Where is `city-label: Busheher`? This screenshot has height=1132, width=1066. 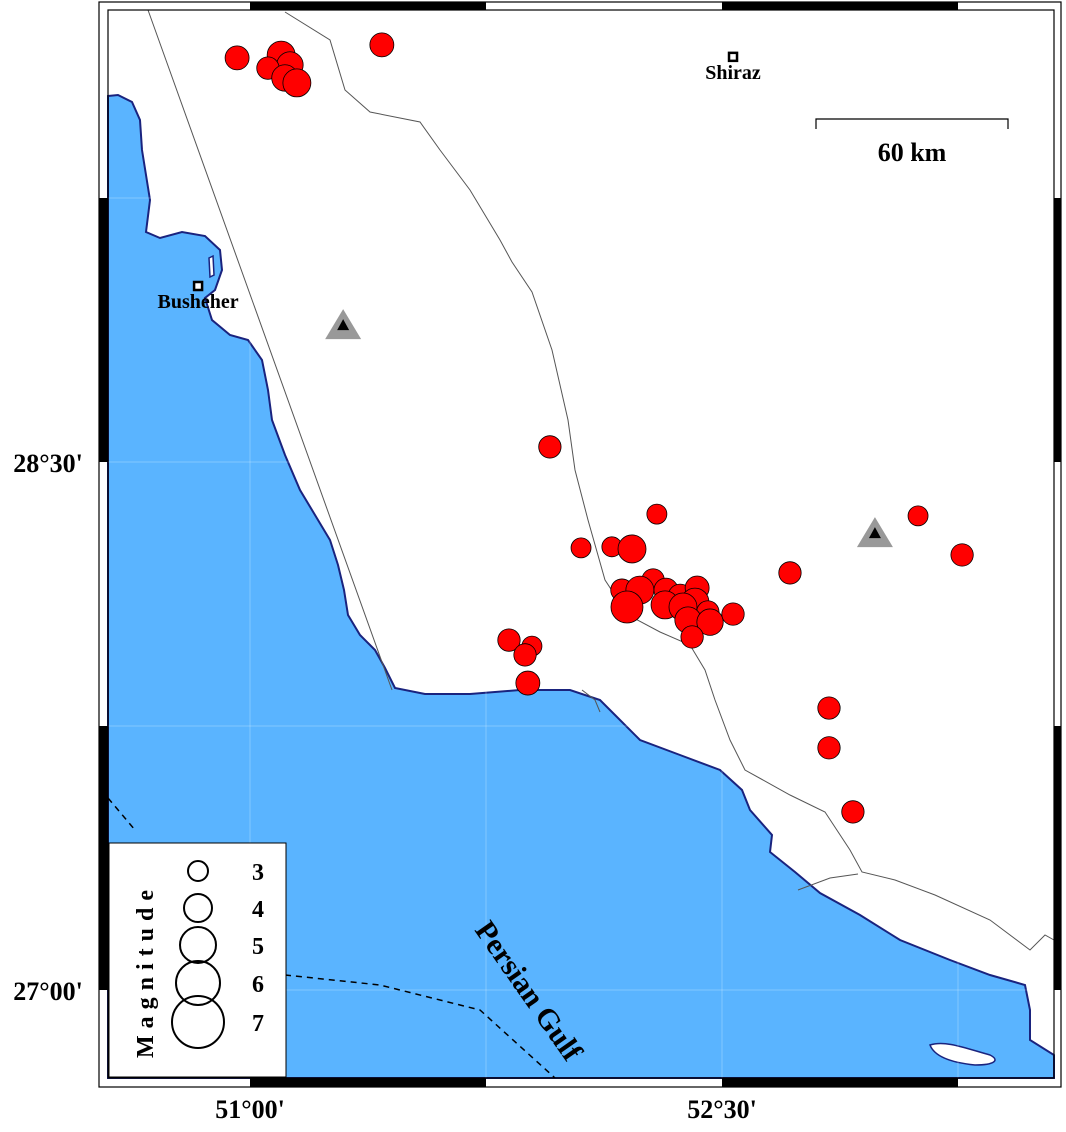 city-label: Busheher is located at coordinates (198, 302).